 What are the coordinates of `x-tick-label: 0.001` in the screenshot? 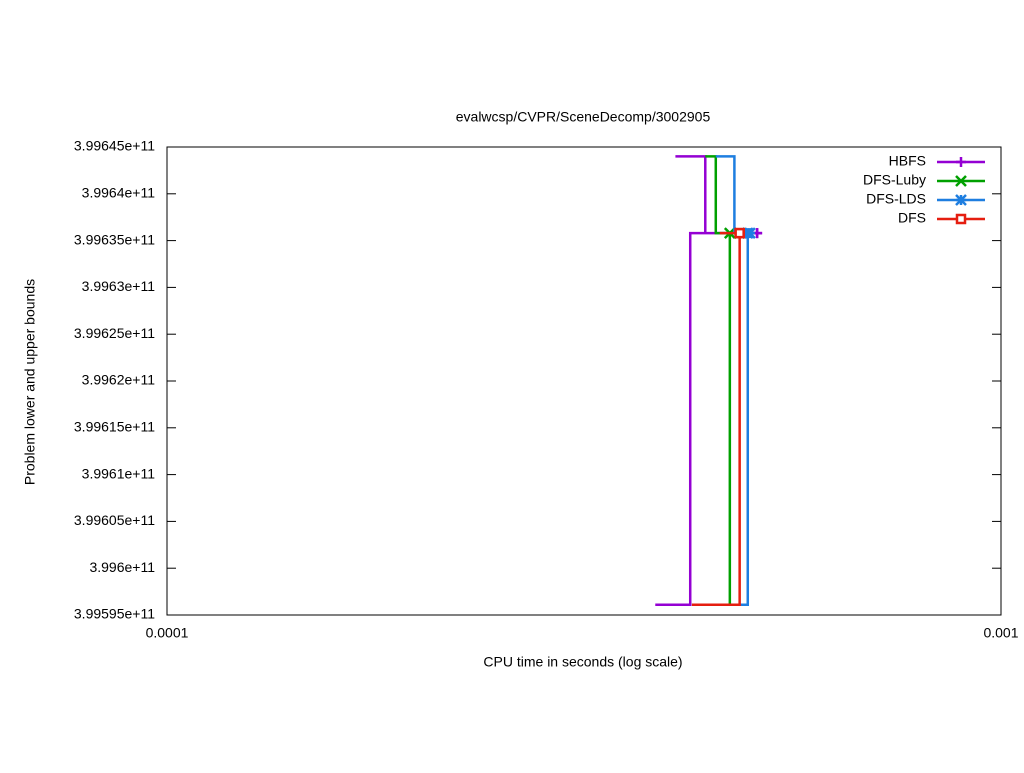 It's located at (1000, 633).